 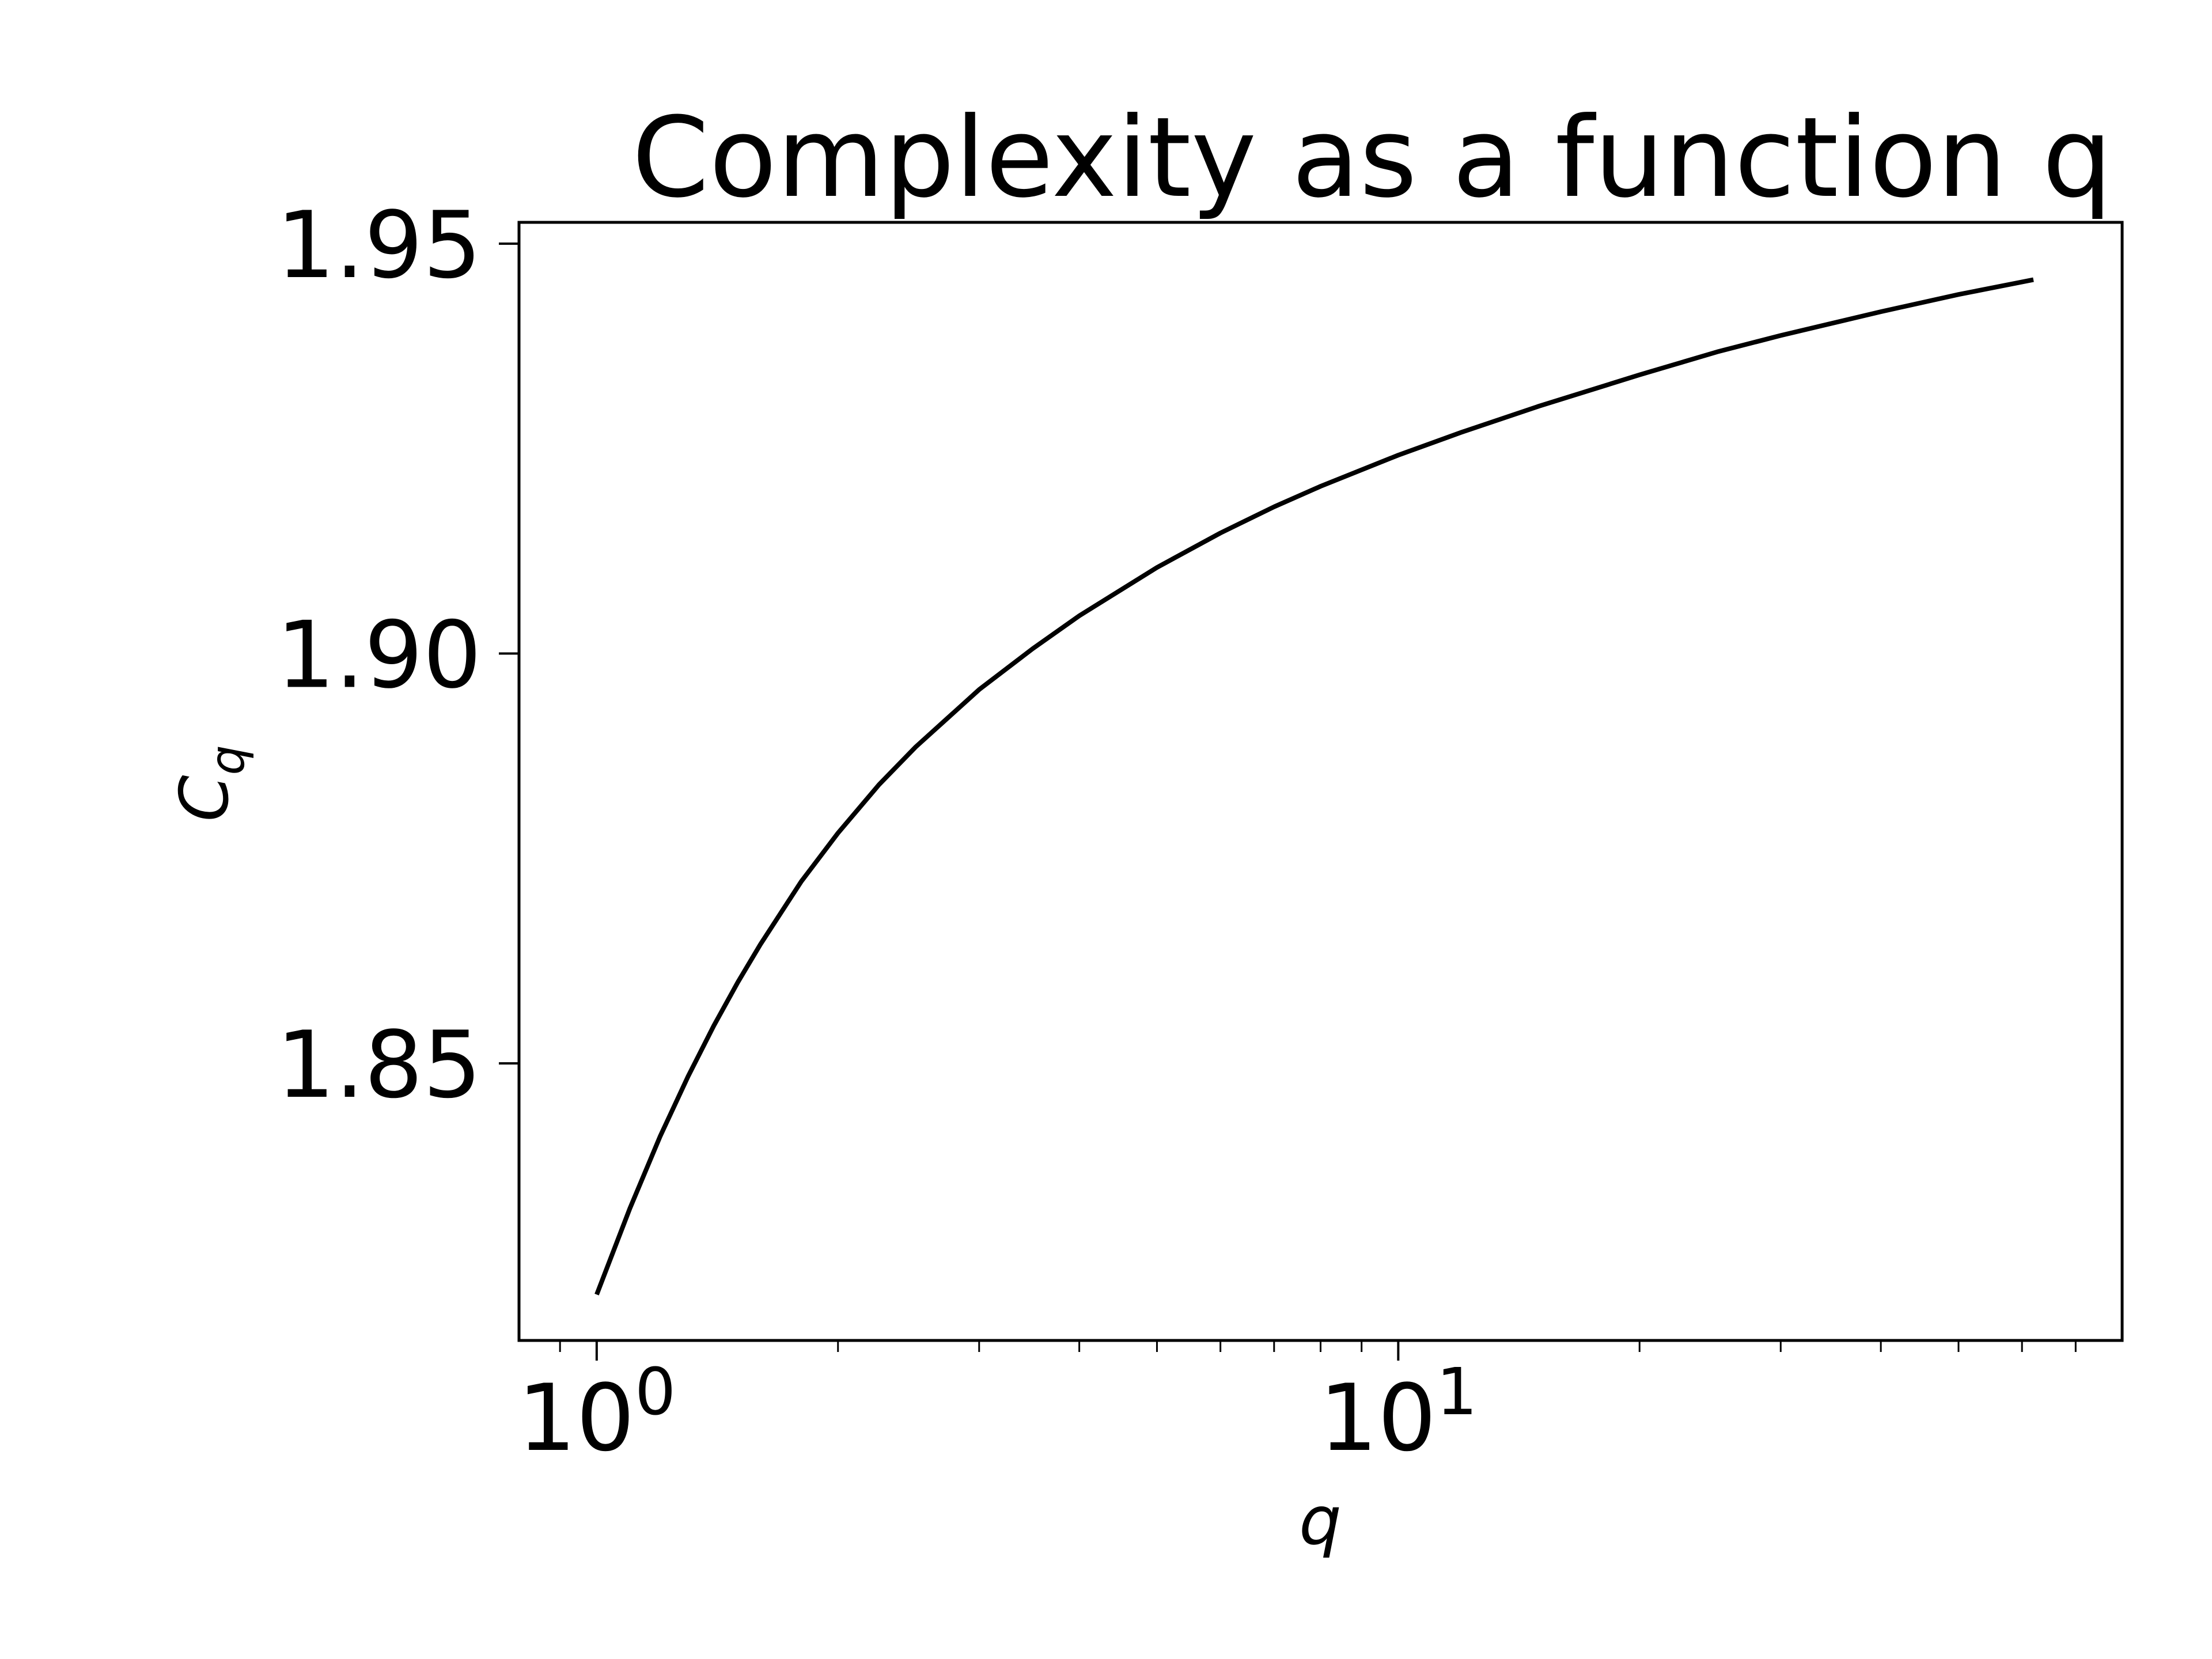 What do you see at coordinates (1320, 1521) in the screenshot?
I see `x-axis-label: q` at bounding box center [1320, 1521].